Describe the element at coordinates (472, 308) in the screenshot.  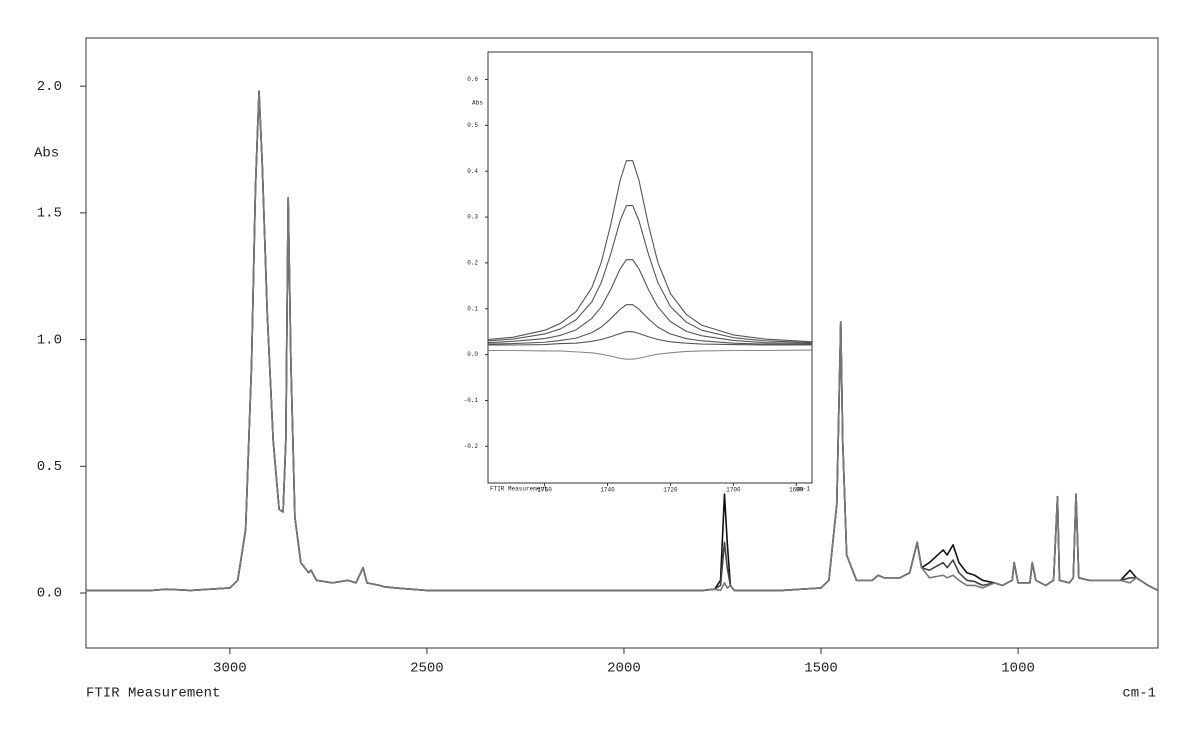
I see `y-tick-label: 0.1` at that location.